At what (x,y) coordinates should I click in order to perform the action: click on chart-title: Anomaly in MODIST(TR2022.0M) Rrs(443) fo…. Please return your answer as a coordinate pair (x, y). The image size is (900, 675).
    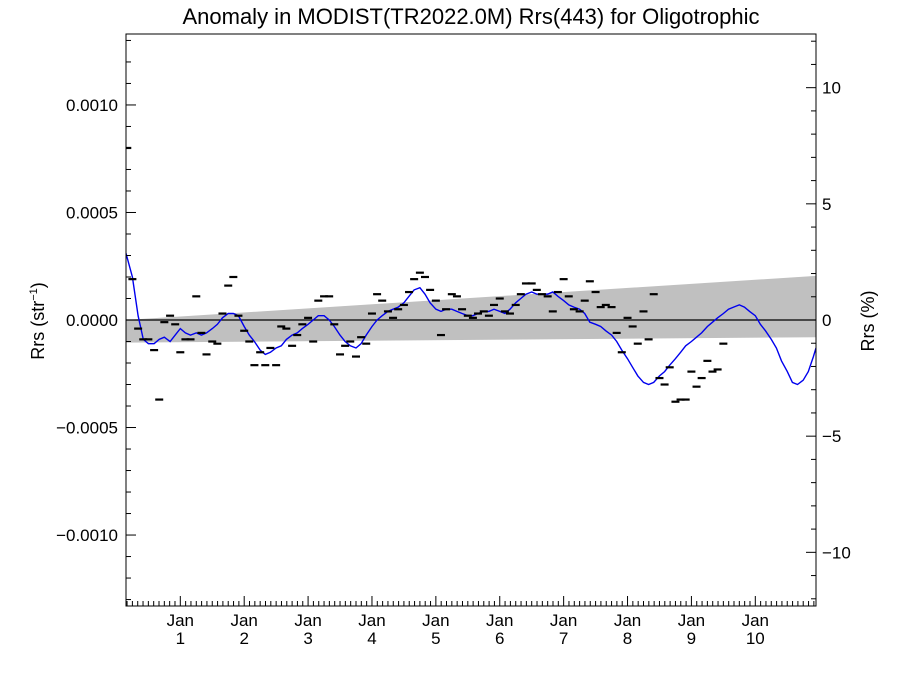
    Looking at the image, I should click on (470, 16).